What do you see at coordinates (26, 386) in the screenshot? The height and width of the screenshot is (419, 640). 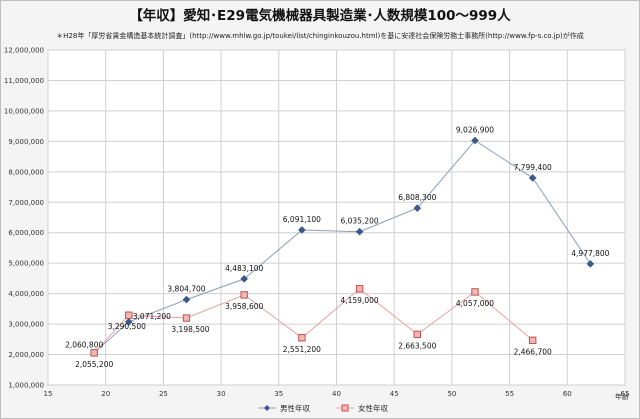 I see `y-tick-label: 1,000,000` at bounding box center [26, 386].